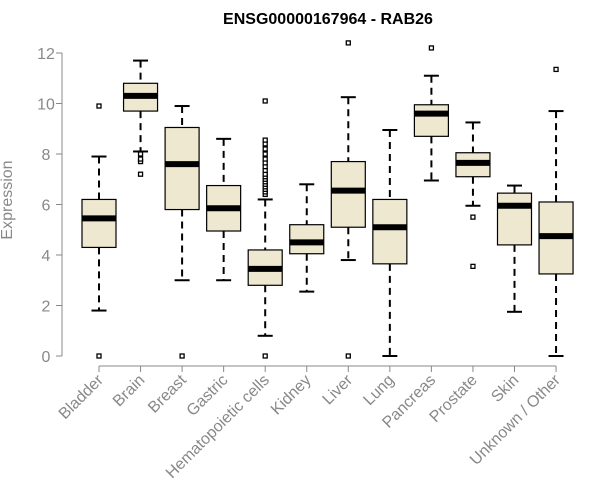 This screenshot has width=600, height=500. I want to click on chart-title: ENSG00000167964 - RAB26, so click(328, 19).